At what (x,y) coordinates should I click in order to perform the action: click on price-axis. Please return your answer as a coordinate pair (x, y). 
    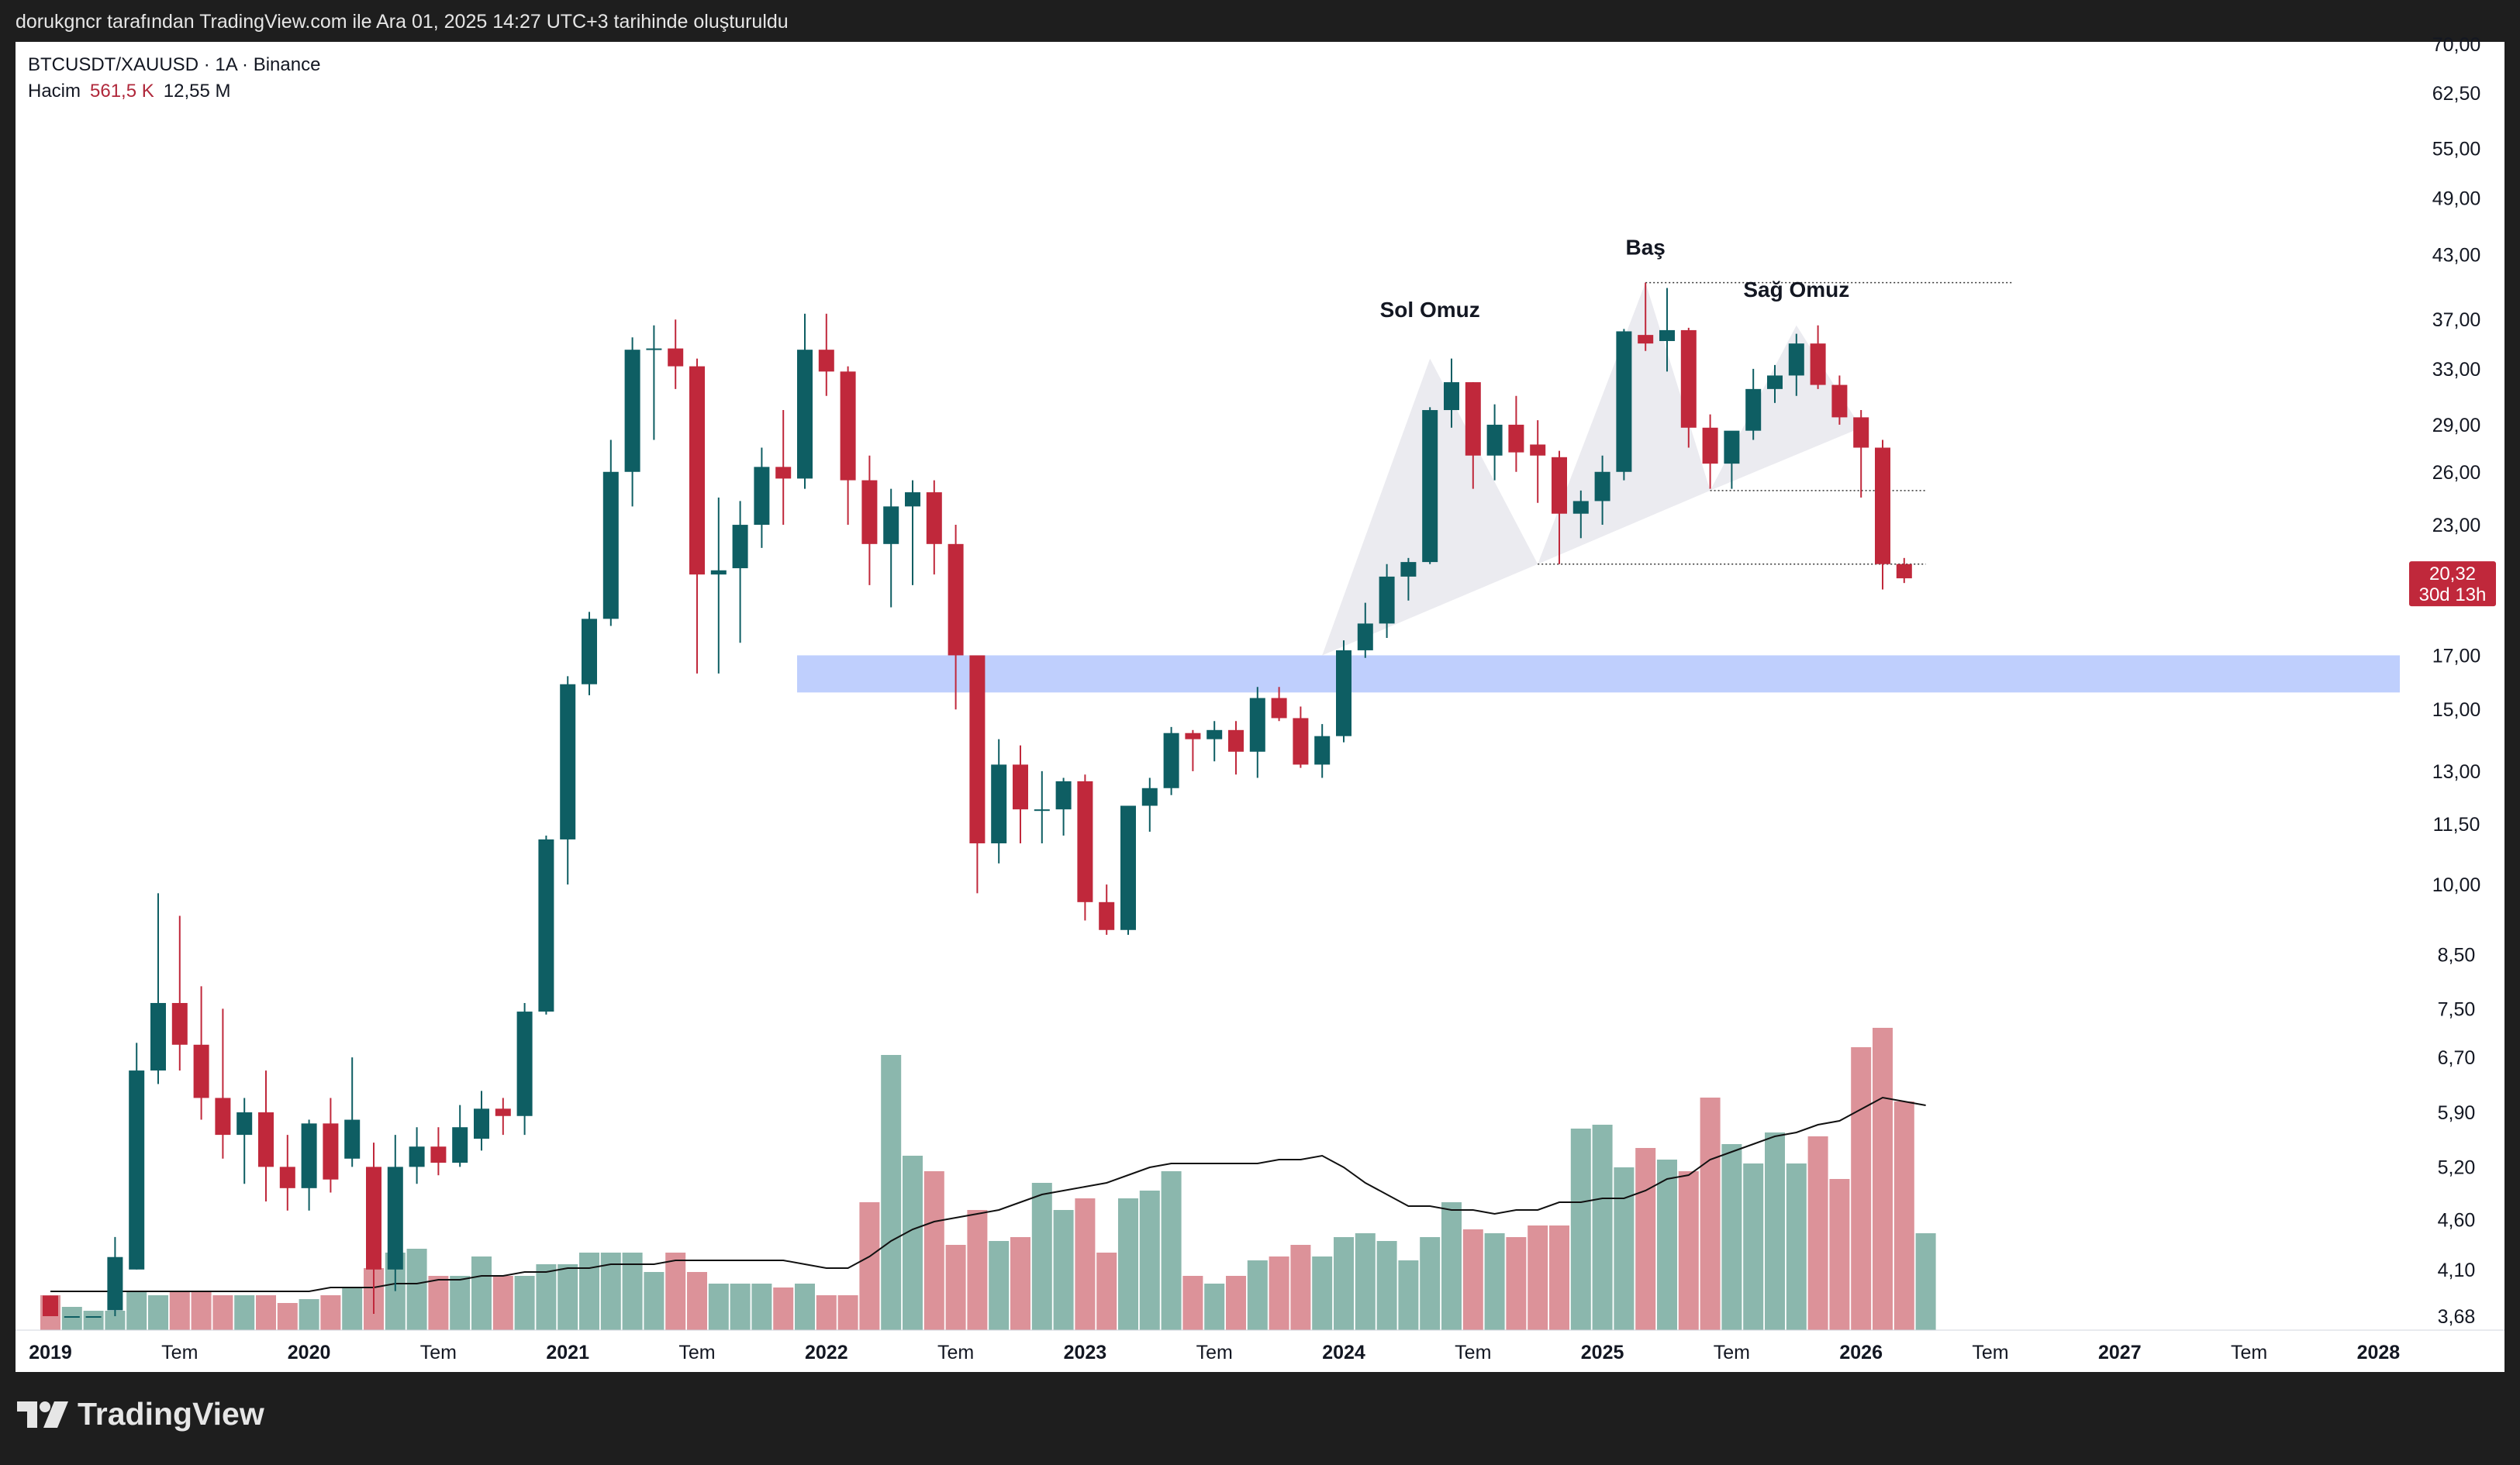
    Looking at the image, I should click on (2452, 707).